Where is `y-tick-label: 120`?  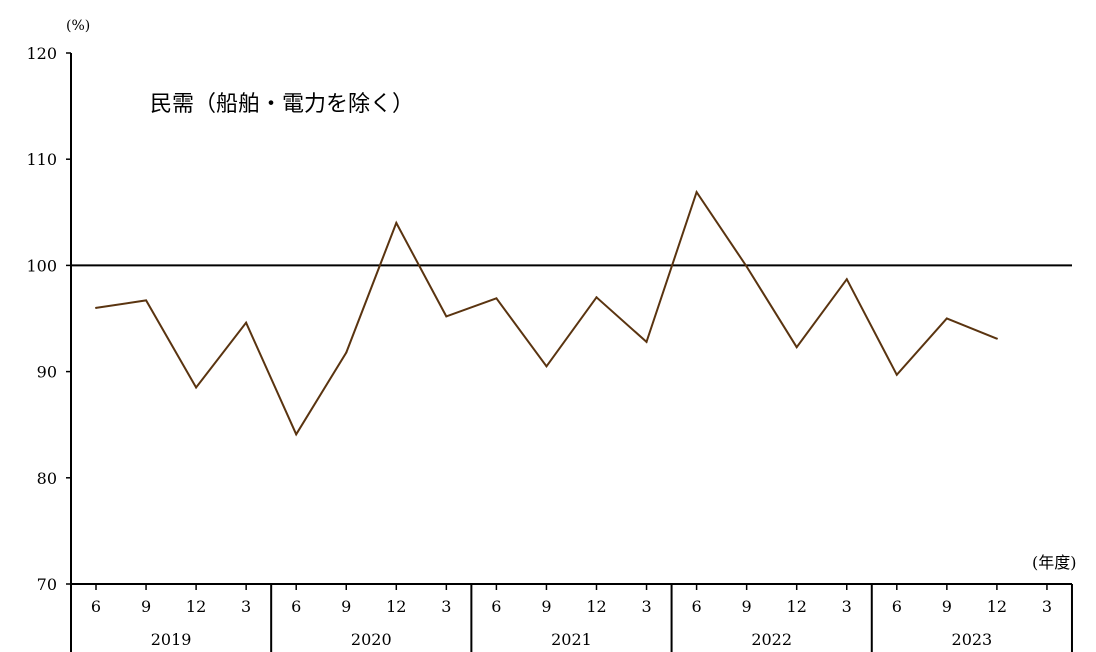
y-tick-label: 120 is located at coordinates (41, 53).